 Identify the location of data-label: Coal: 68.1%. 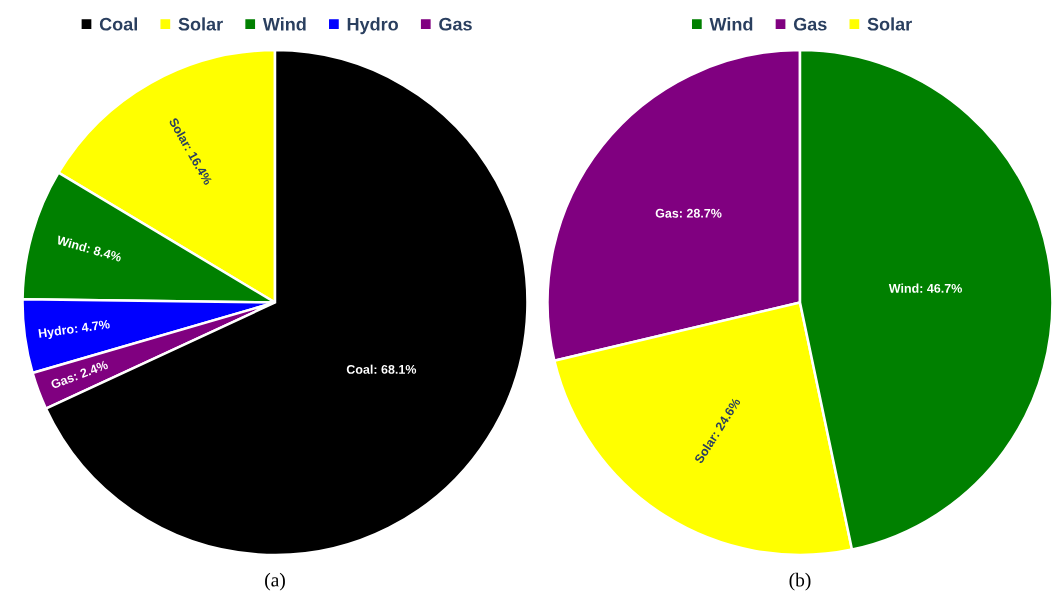
(381, 369).